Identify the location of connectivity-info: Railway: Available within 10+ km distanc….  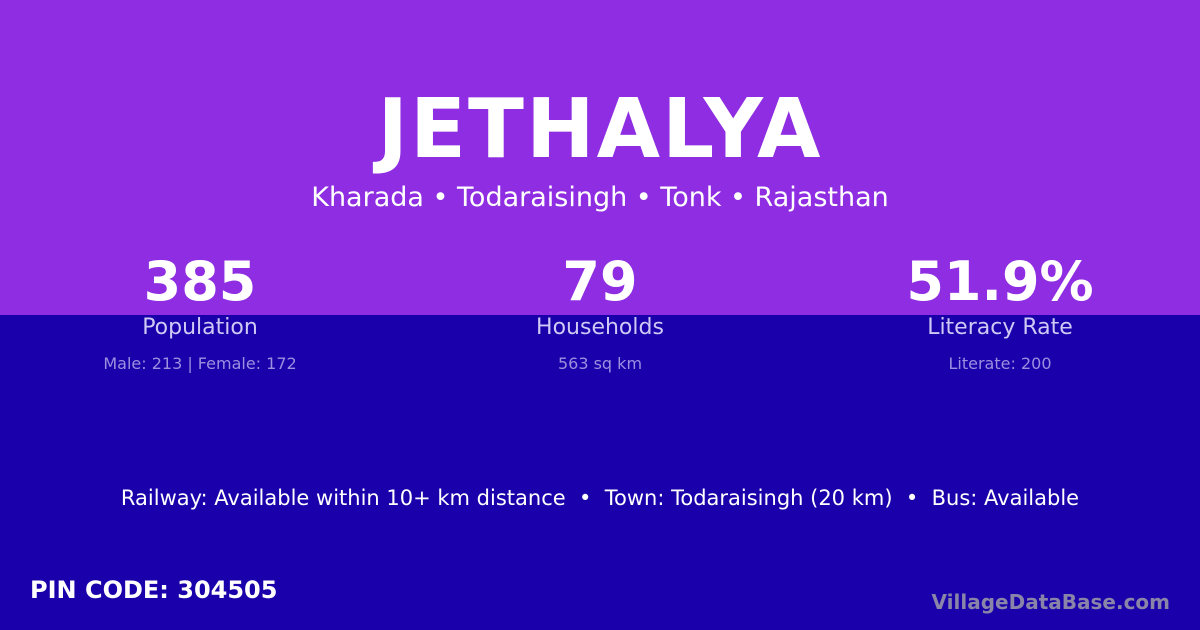
(600, 498).